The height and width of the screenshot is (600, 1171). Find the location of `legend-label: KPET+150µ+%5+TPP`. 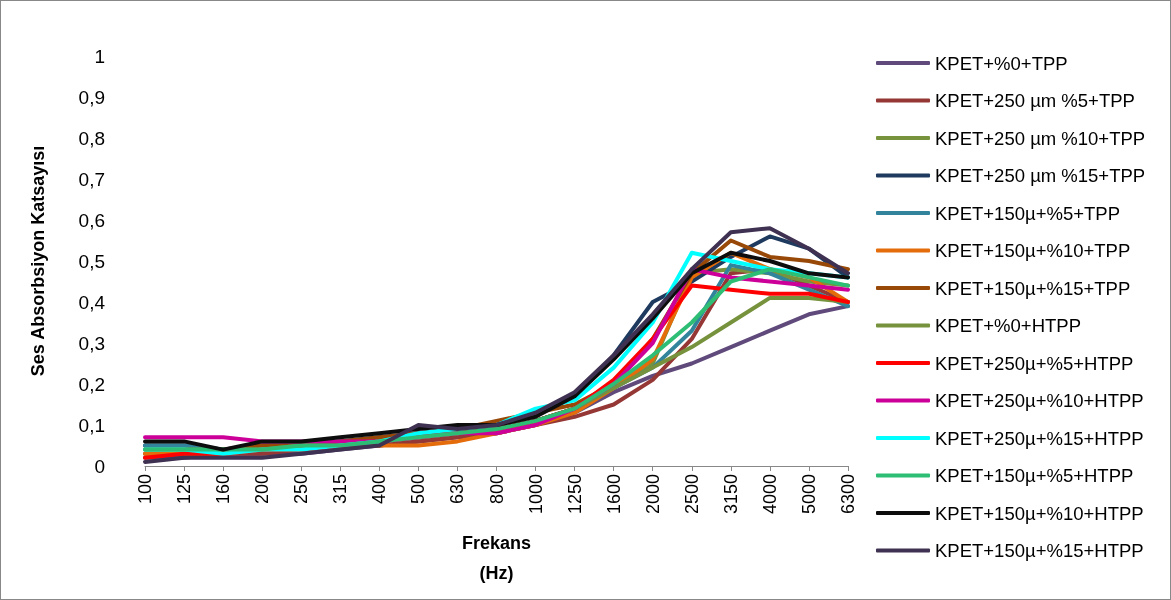

legend-label: KPET+150µ+%5+TPP is located at coordinates (1027, 213).